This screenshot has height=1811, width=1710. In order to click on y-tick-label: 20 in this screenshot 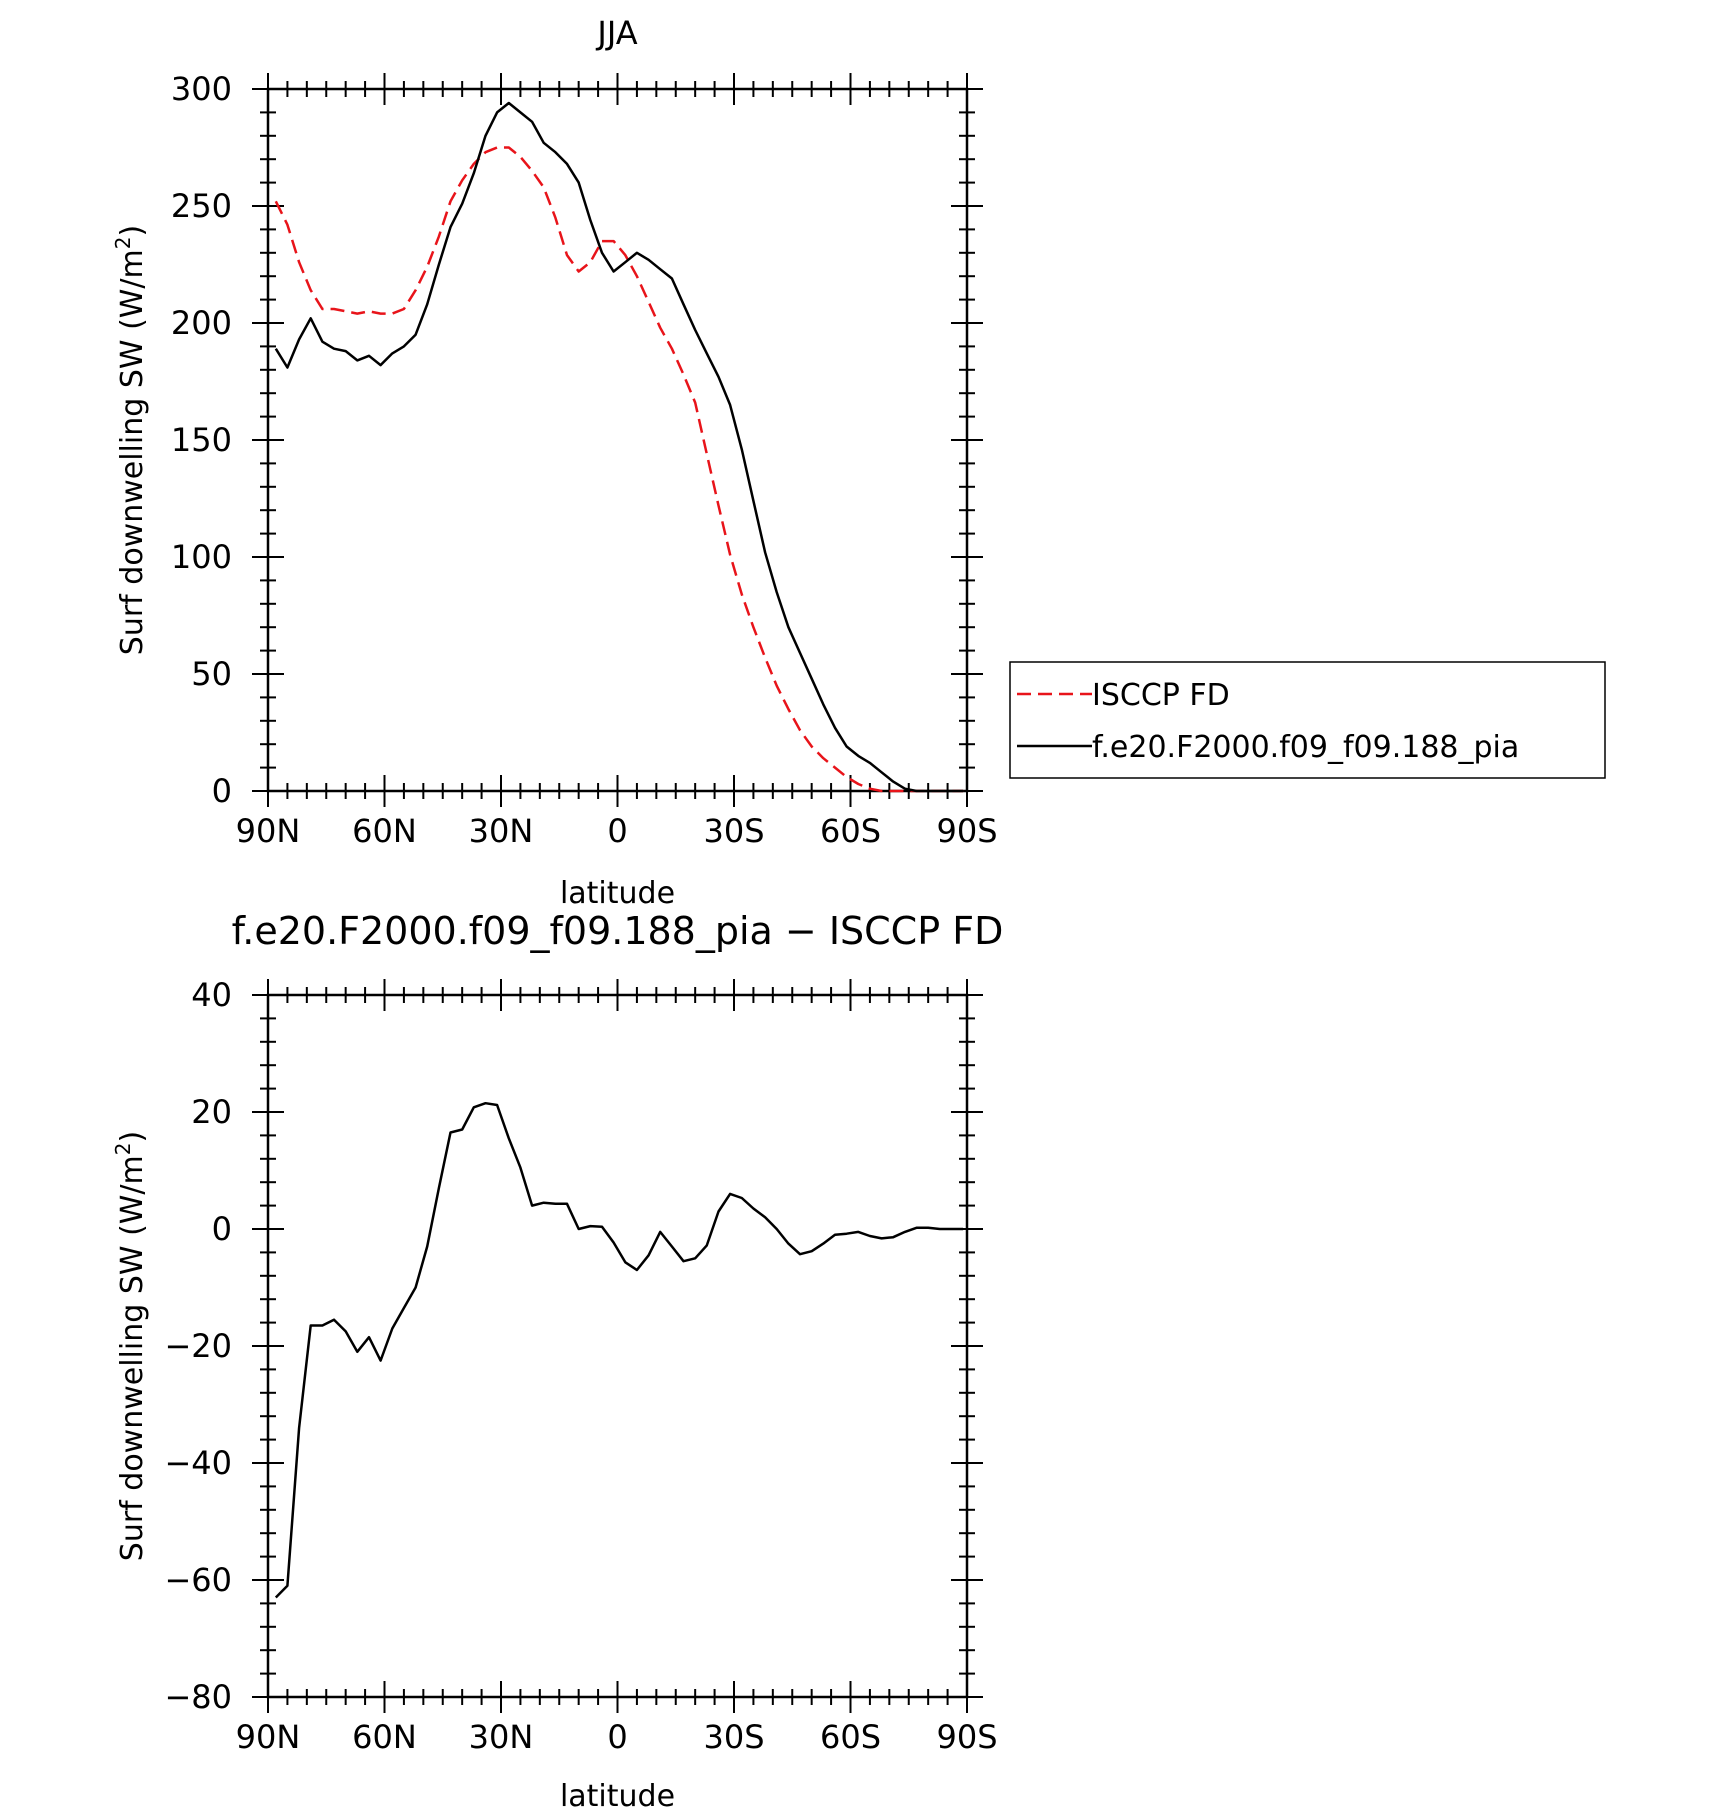, I will do `click(211, 1112)`.